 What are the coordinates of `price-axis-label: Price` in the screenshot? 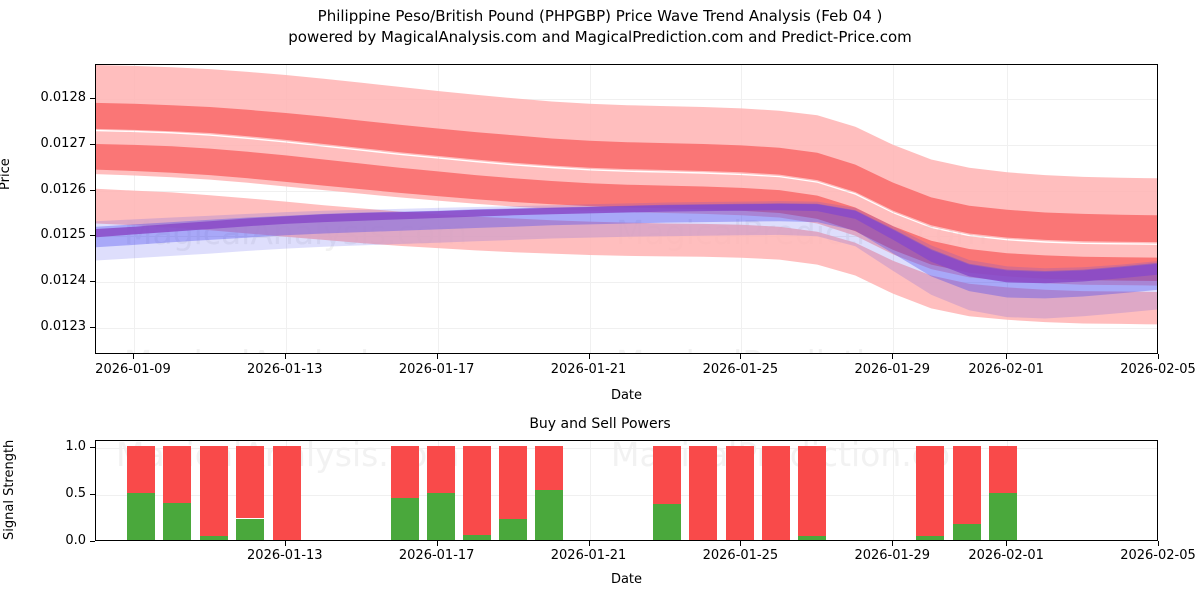 It's located at (6, 174).